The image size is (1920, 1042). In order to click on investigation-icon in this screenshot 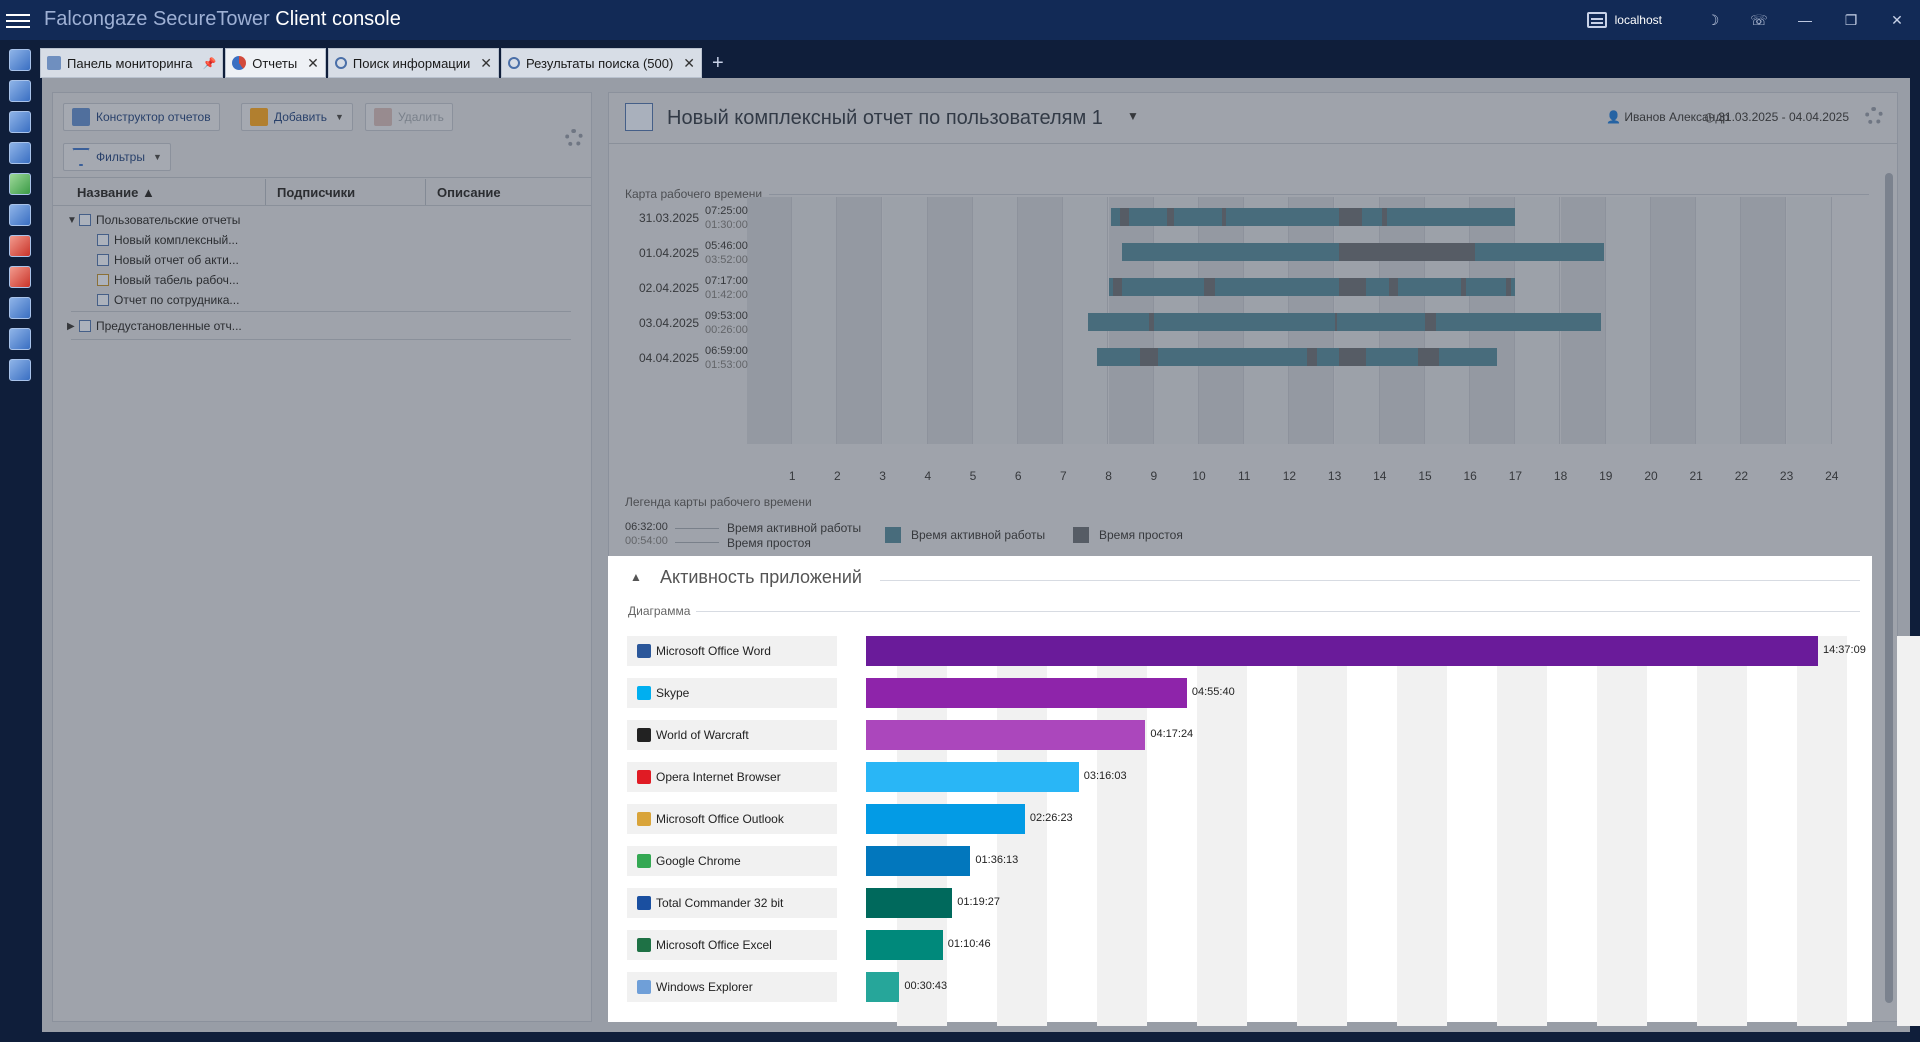, I will do `click(20, 153)`.